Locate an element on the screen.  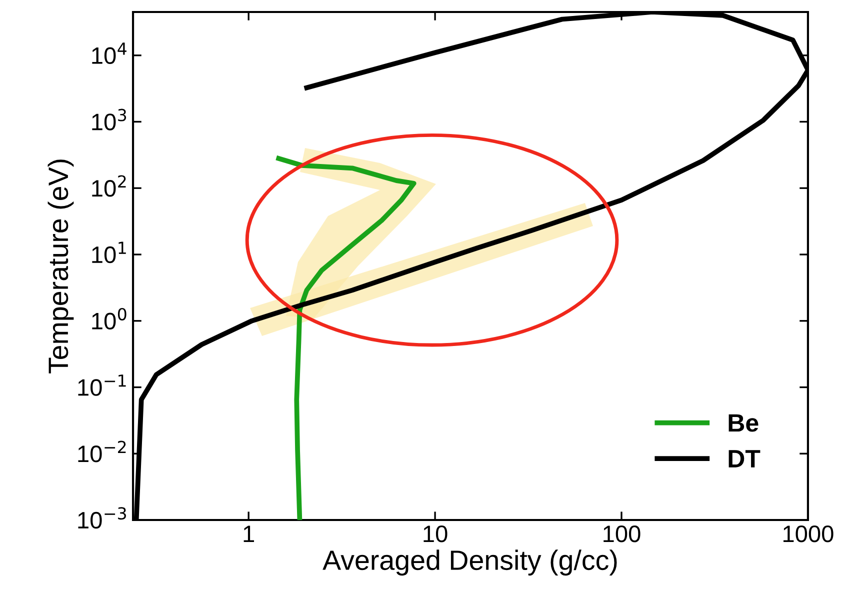
y-tick-label: 10$^{−3}$ is located at coordinates (102, 518).